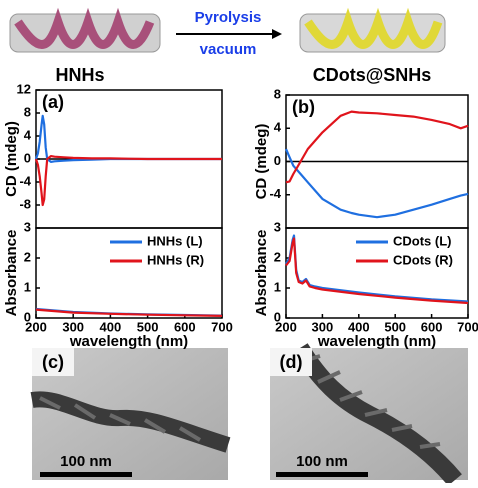 The height and width of the screenshot is (488, 478). Describe the element at coordinates (79, 75) in the screenshot. I see `left-label: HNHs` at that location.